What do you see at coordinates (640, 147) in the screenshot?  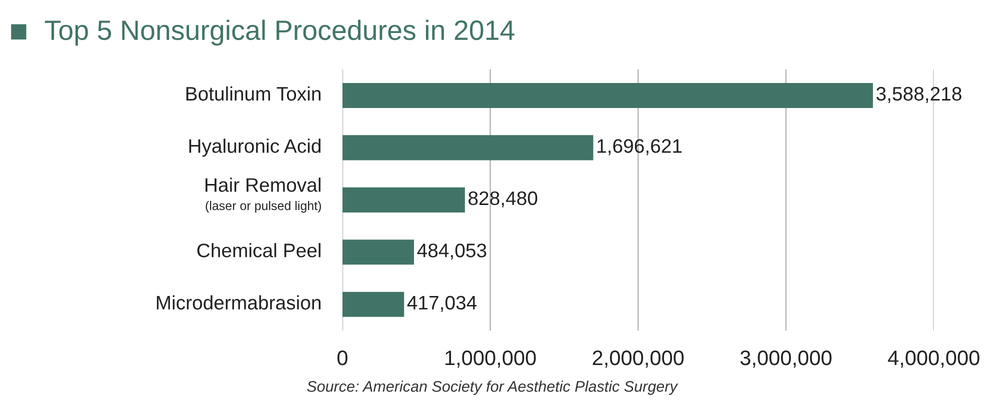 I see `data-label: 1,696,621` at bounding box center [640, 147].